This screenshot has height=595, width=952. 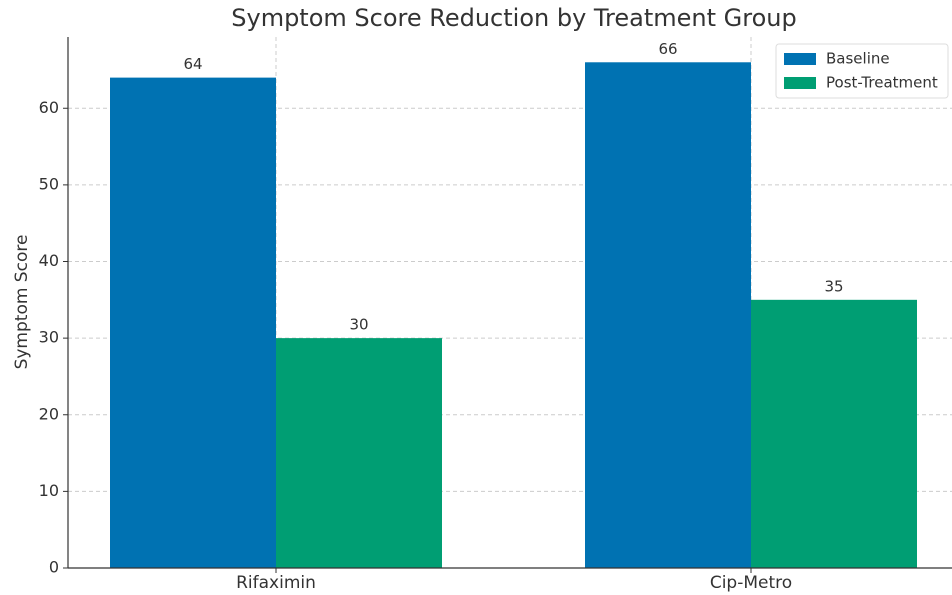 I want to click on value-label: 64, so click(x=192, y=64).